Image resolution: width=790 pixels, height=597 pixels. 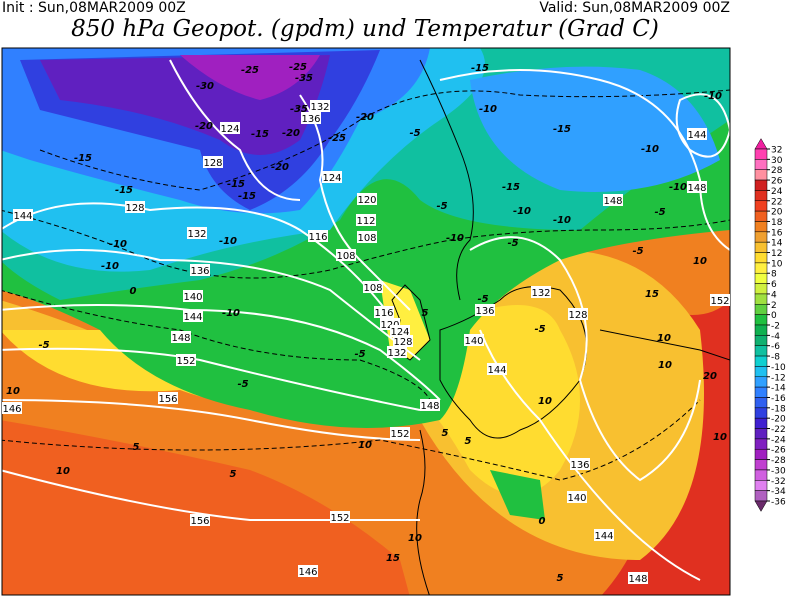 What do you see at coordinates (299, 109) in the screenshot?
I see `temperature-label: -35` at bounding box center [299, 109].